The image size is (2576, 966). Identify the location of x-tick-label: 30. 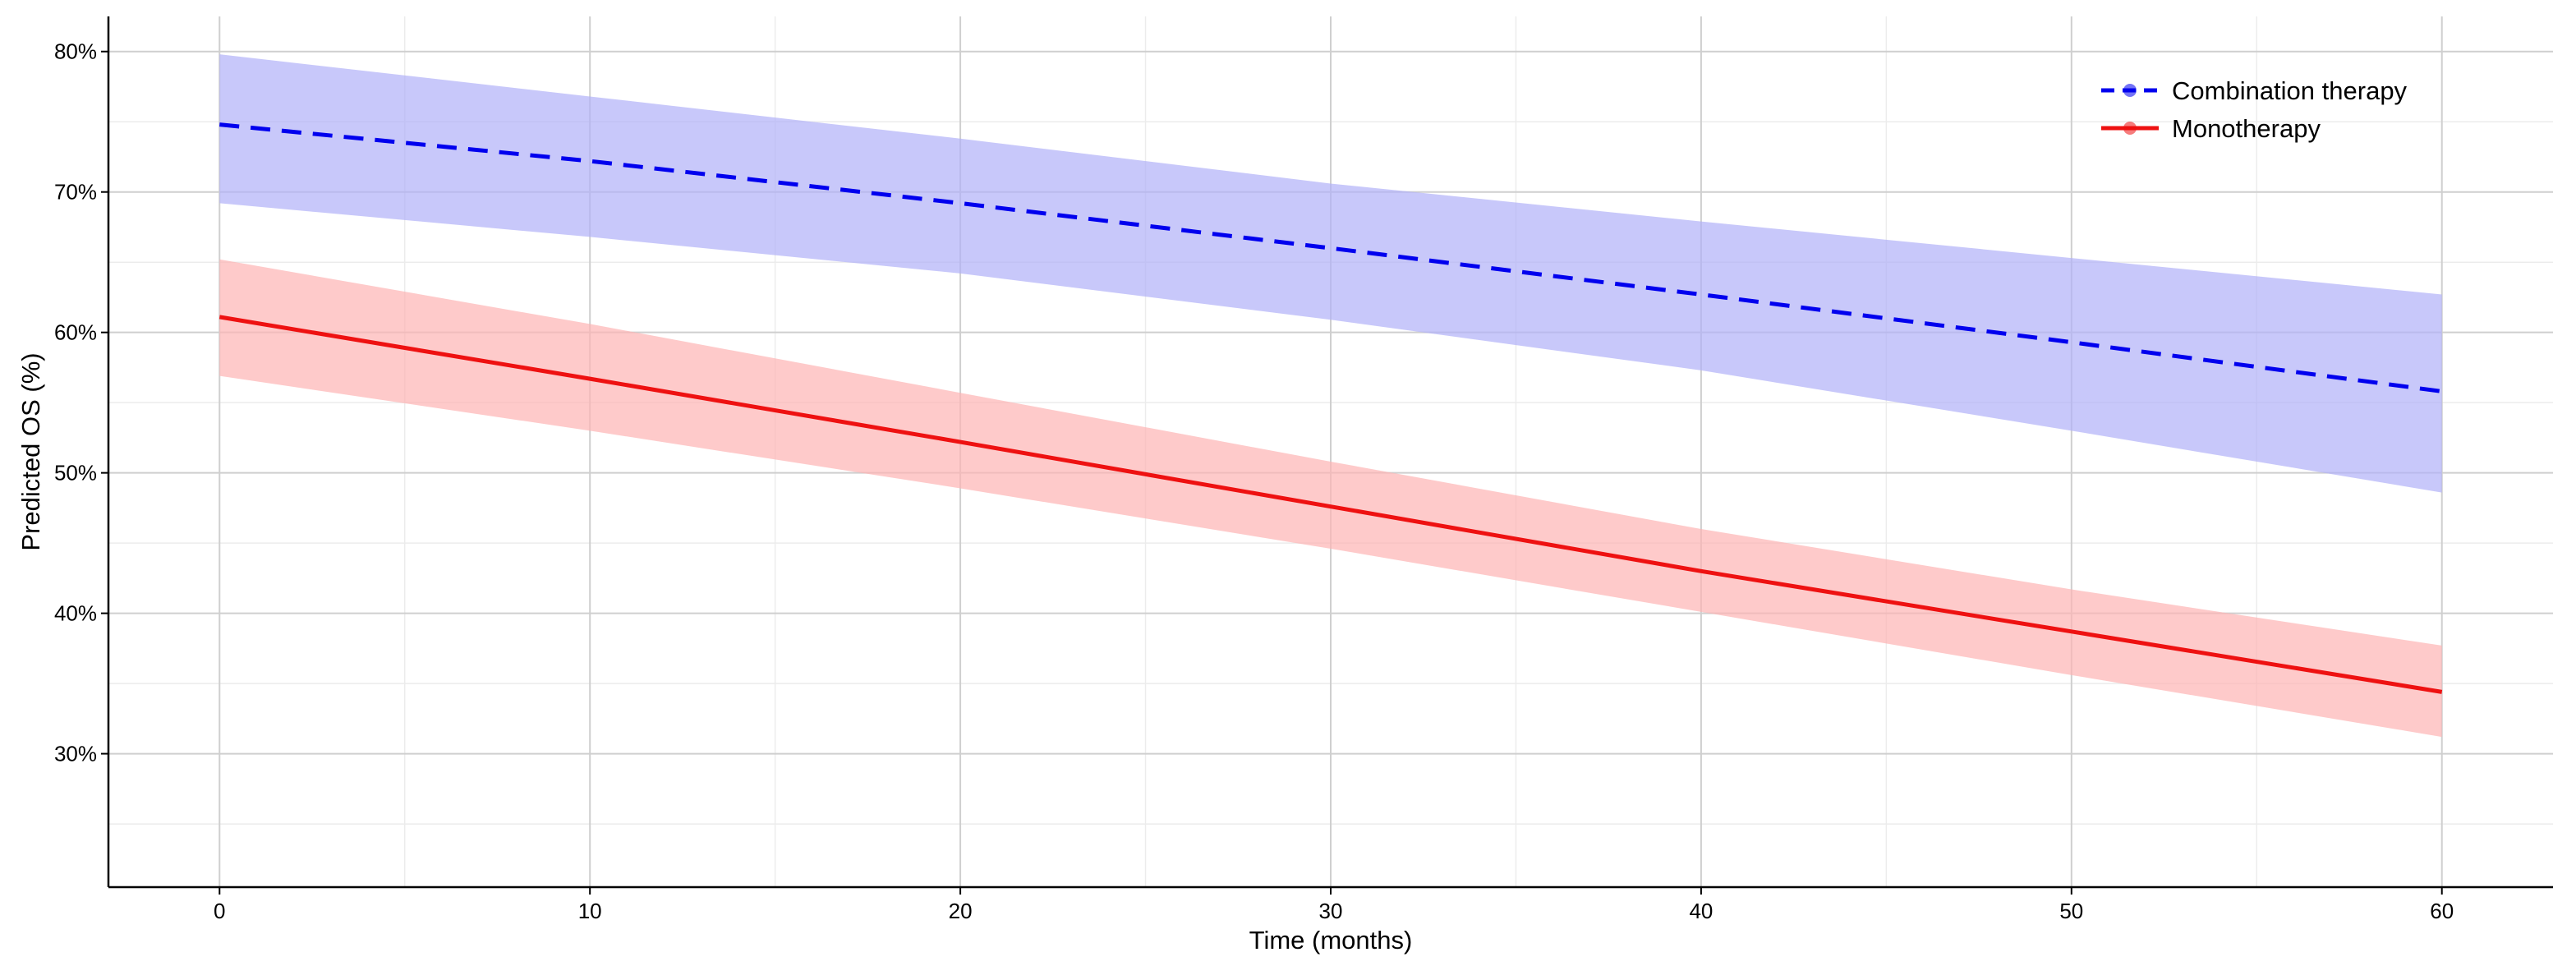
(1331, 911).